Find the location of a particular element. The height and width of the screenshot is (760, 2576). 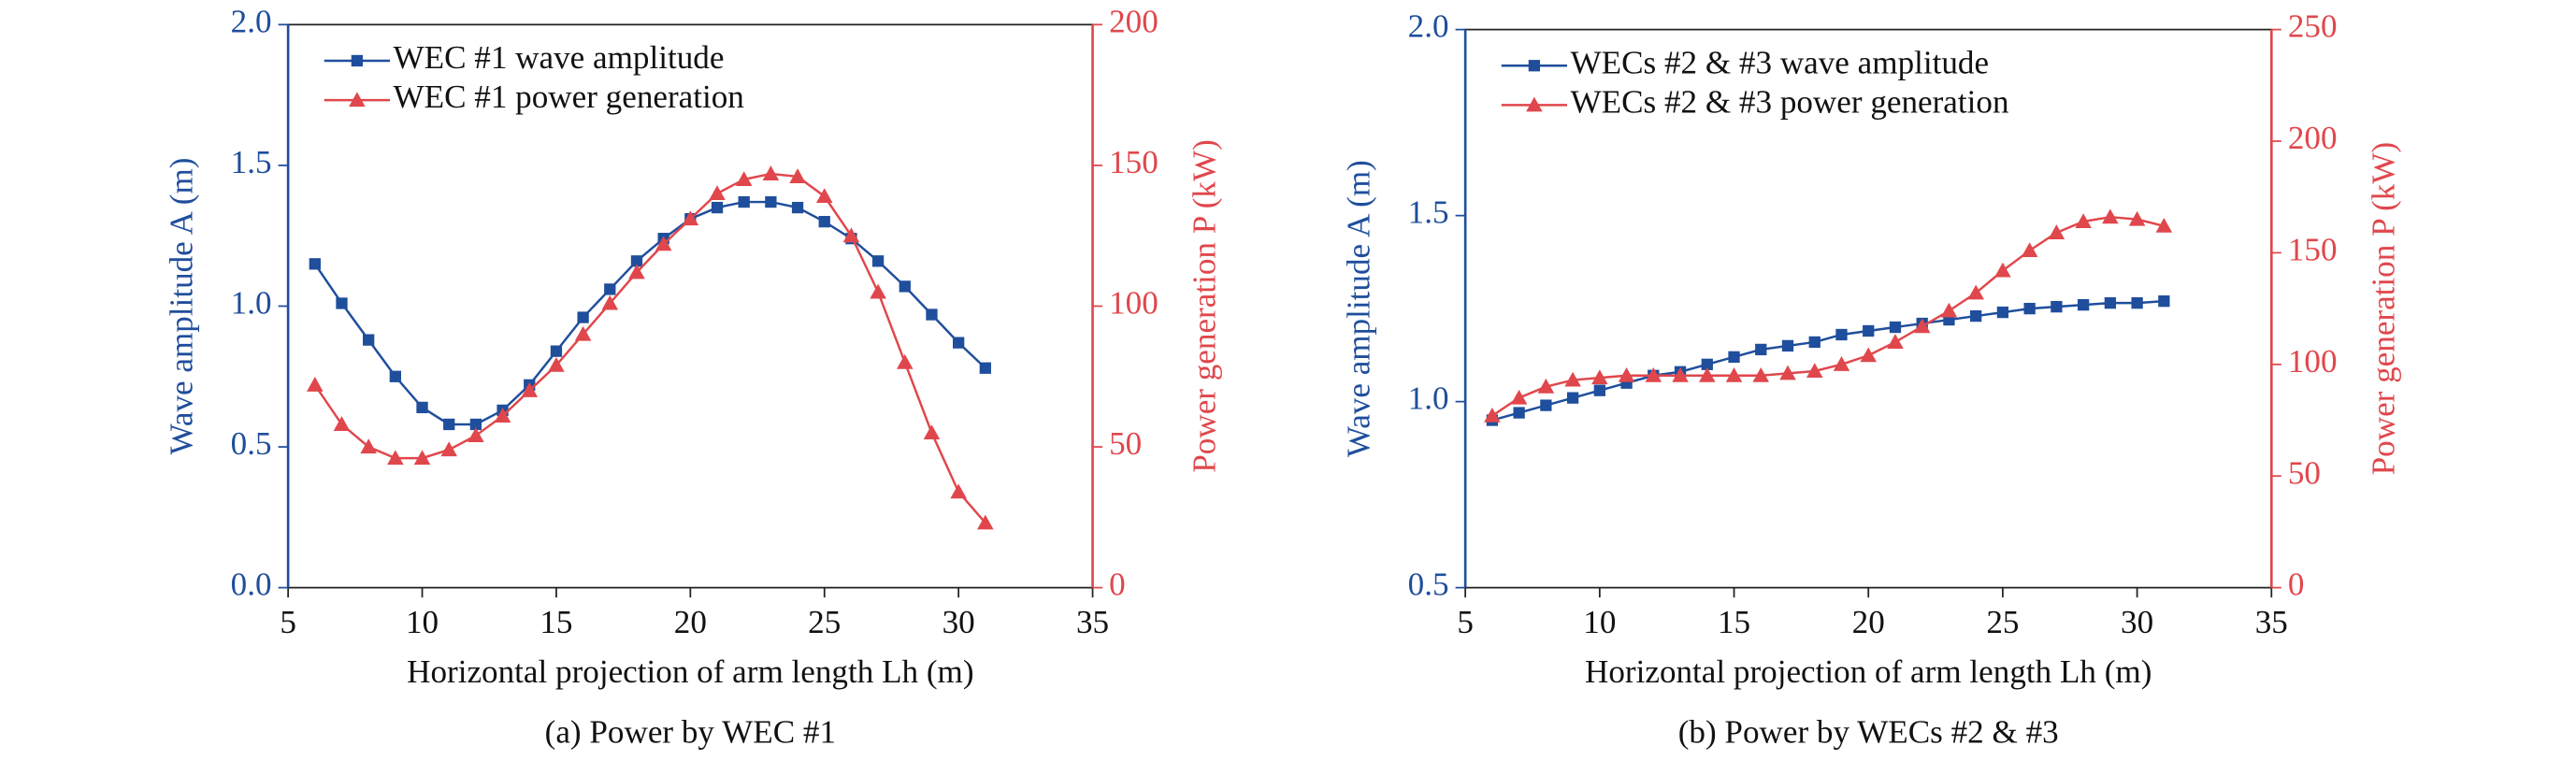

y-tick-label: 0.0 is located at coordinates (252, 584).